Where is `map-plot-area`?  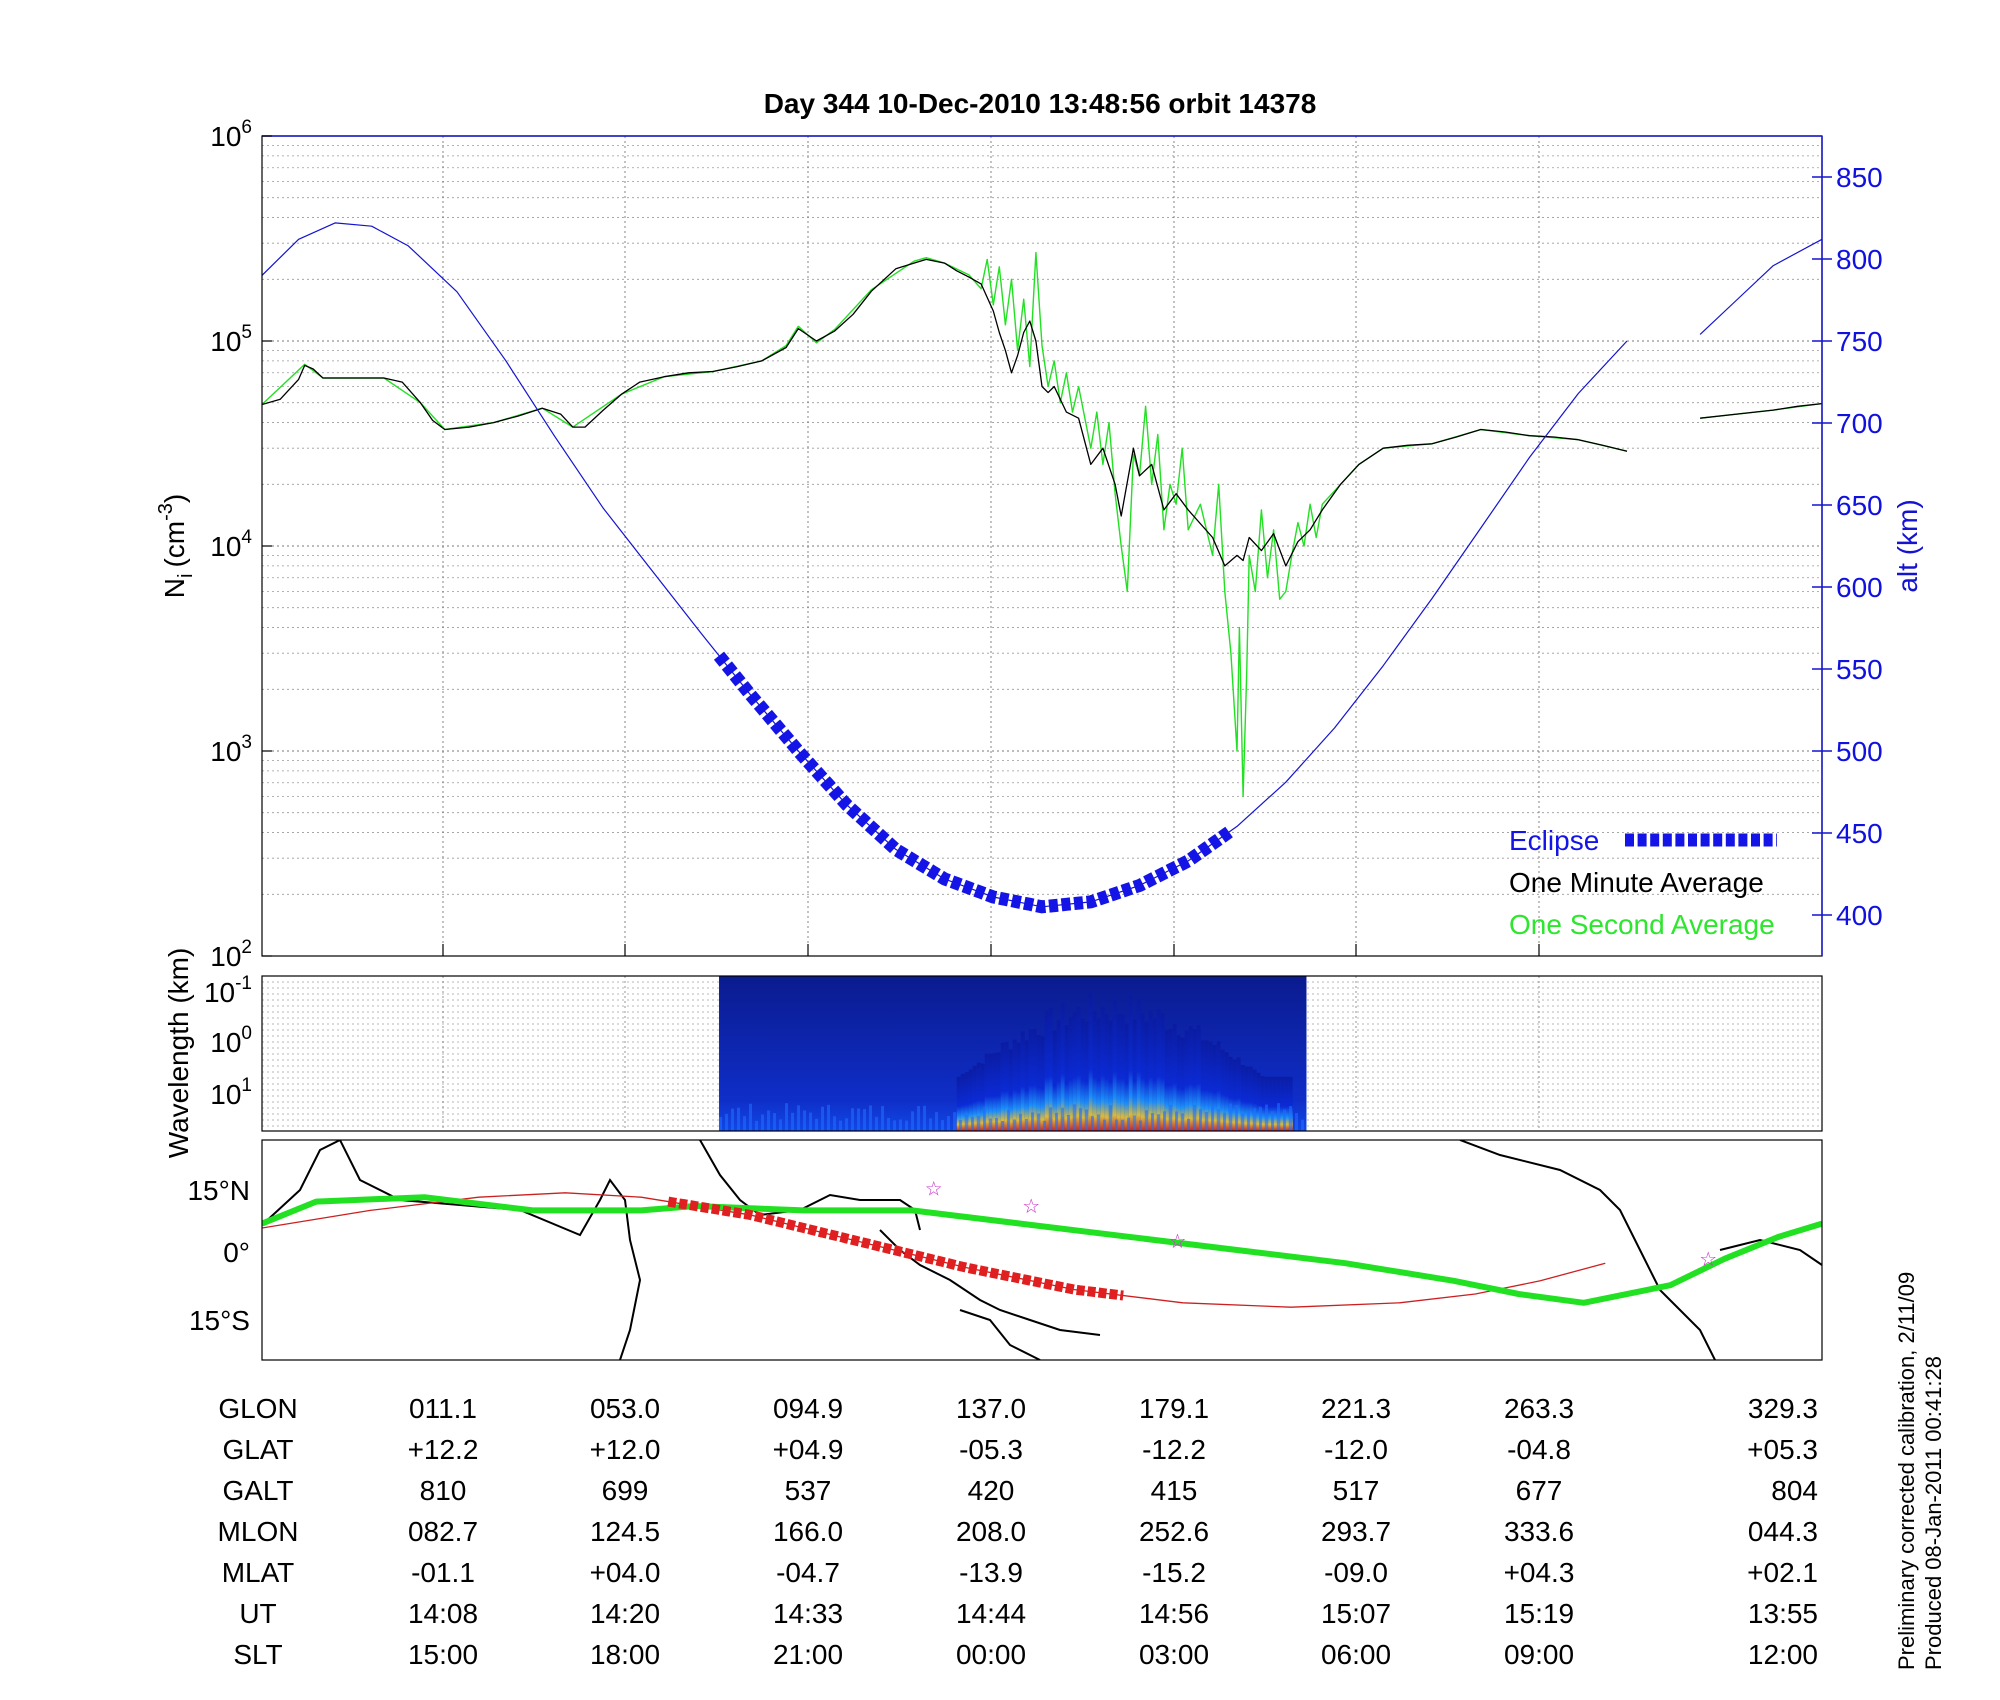
map-plot-area is located at coordinates (1042, 1250).